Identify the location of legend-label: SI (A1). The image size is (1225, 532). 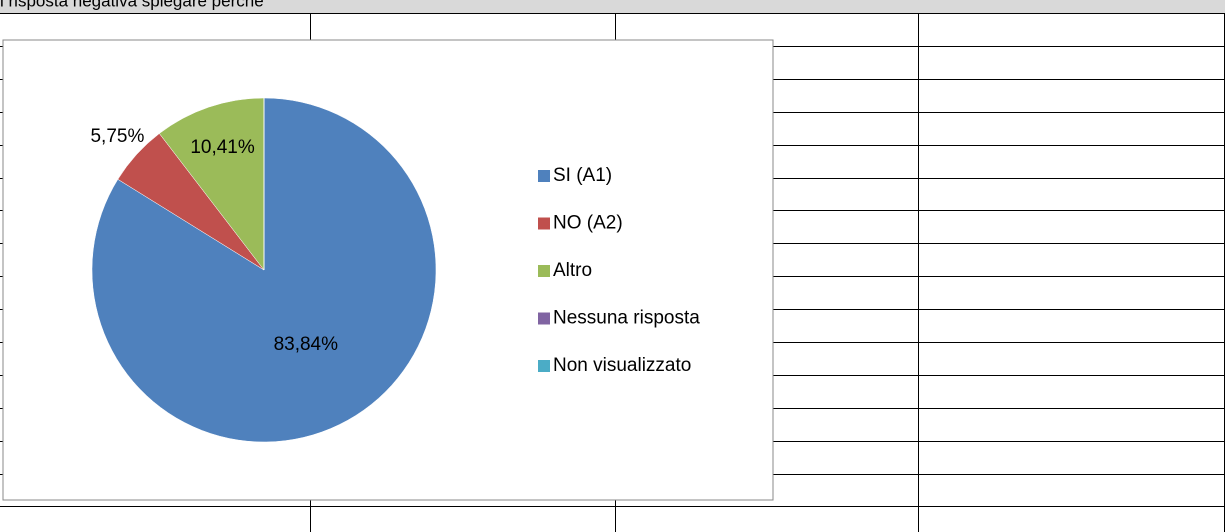
(582, 175).